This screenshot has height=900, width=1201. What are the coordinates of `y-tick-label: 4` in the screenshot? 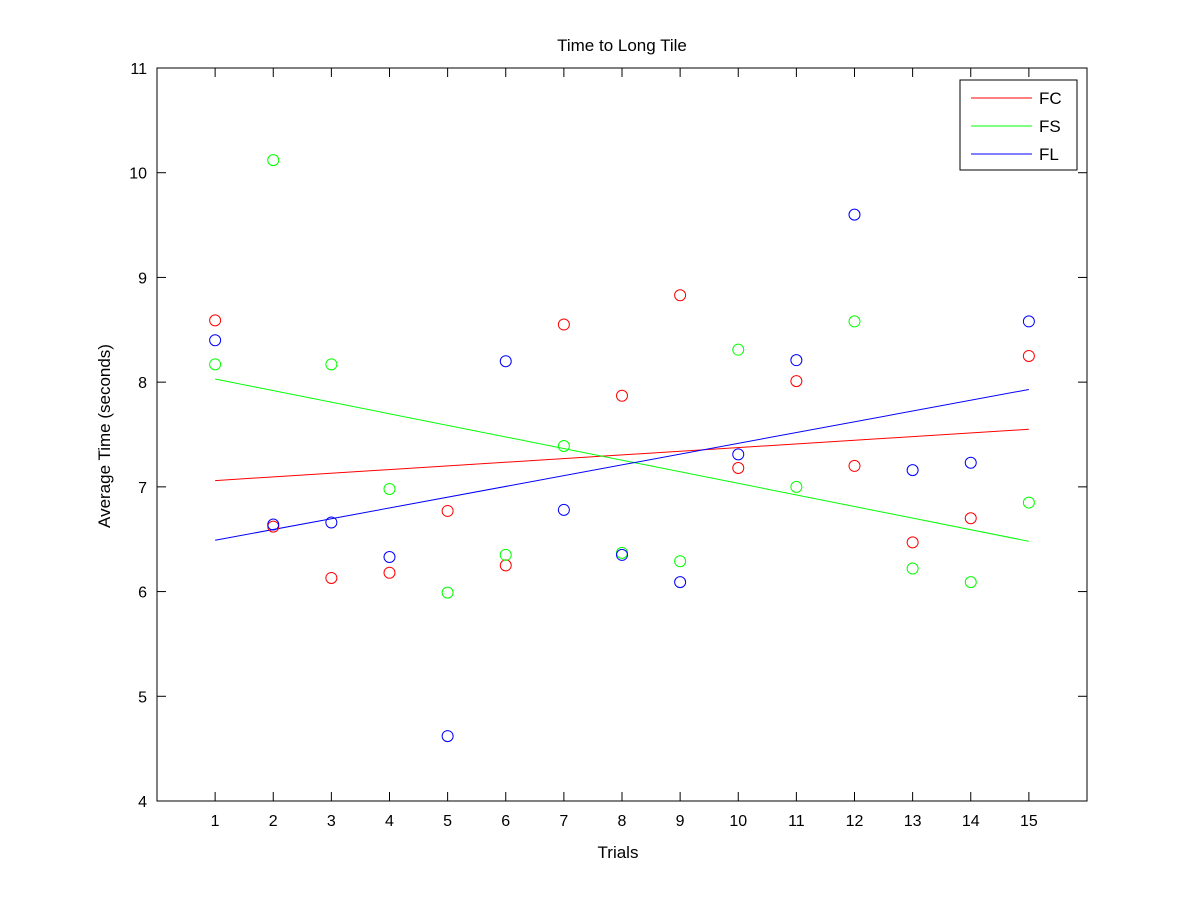 It's located at (142, 802).